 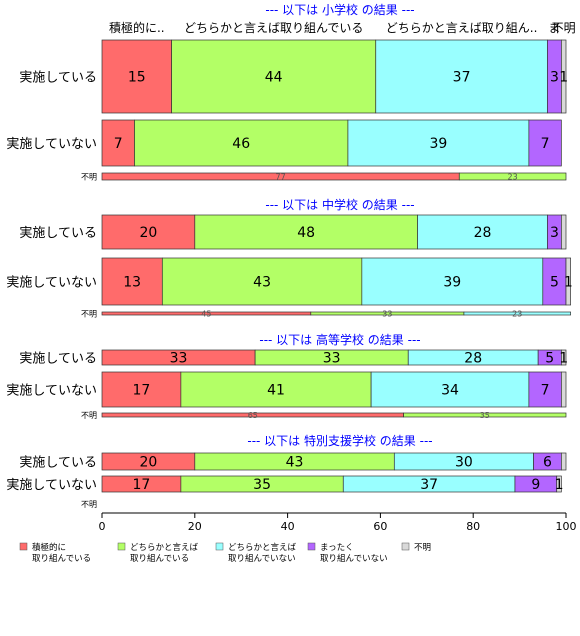 I want to click on panel-title: --- 以下は 小学校 の結果 ---, so click(x=339, y=9).